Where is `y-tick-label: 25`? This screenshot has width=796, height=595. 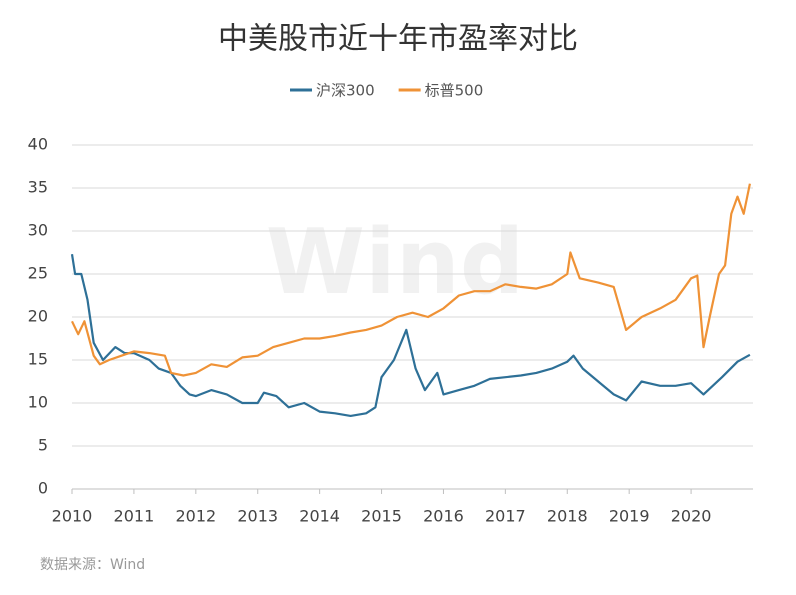 y-tick-label: 25 is located at coordinates (38, 273).